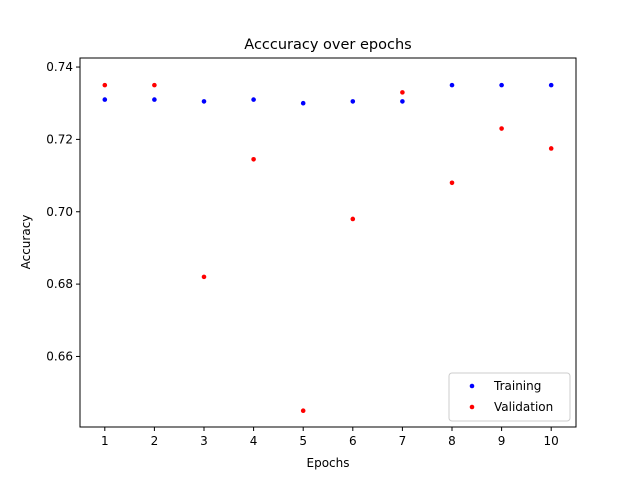 The width and height of the screenshot is (640, 480). What do you see at coordinates (155, 441) in the screenshot?
I see `x-tick-label: 2` at bounding box center [155, 441].